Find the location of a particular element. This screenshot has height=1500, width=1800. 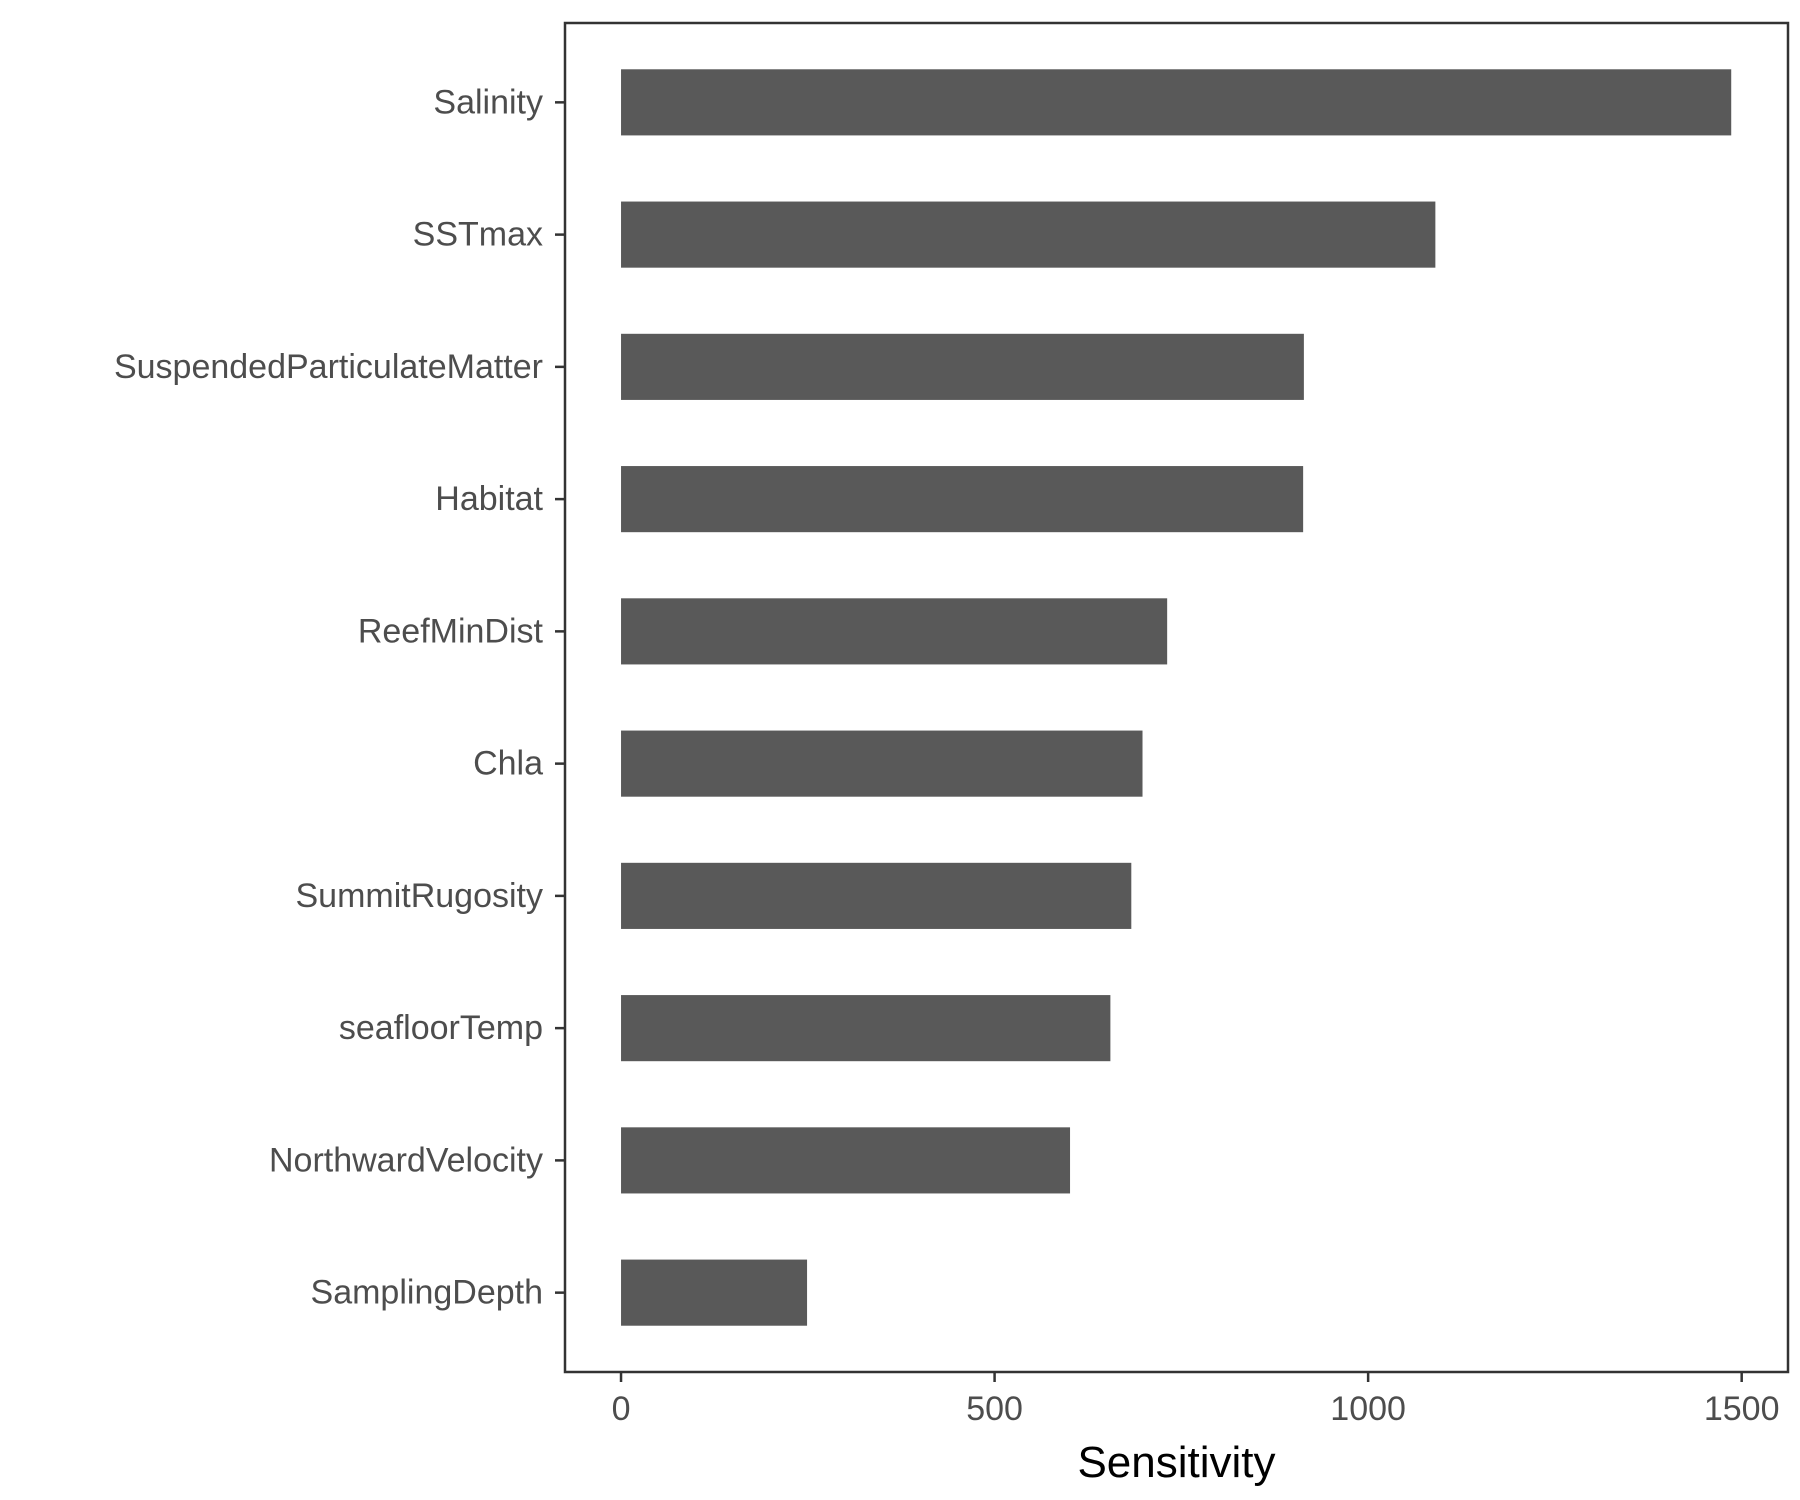

y-tick-label: Habitat is located at coordinates (489, 499).